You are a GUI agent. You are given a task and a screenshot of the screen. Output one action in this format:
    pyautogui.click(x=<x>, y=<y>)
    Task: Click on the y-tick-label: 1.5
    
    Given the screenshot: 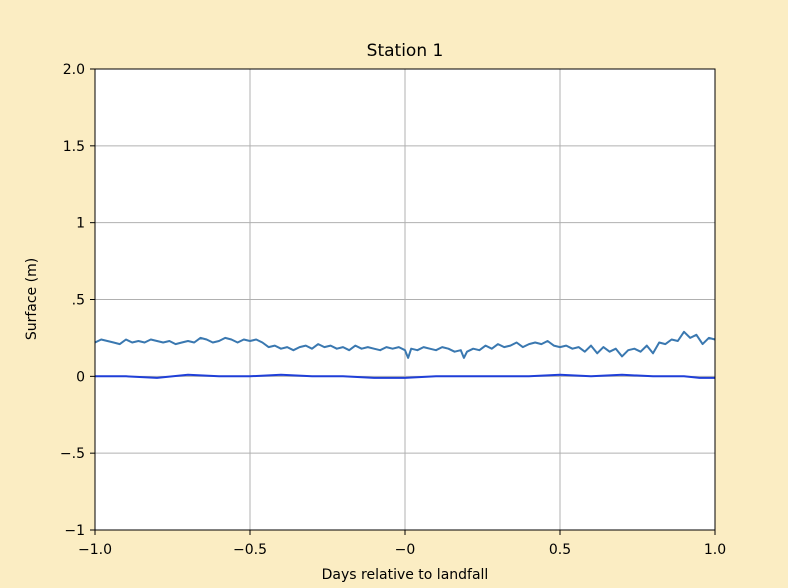 What is the action you would take?
    pyautogui.click(x=74, y=147)
    